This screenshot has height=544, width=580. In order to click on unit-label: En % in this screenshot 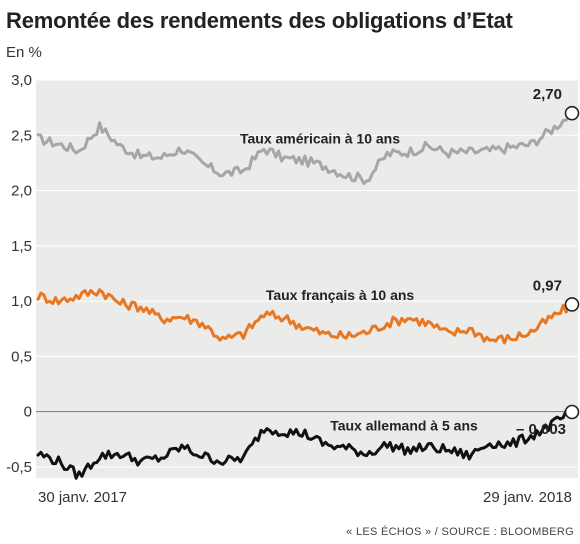, I will do `click(24, 52)`.